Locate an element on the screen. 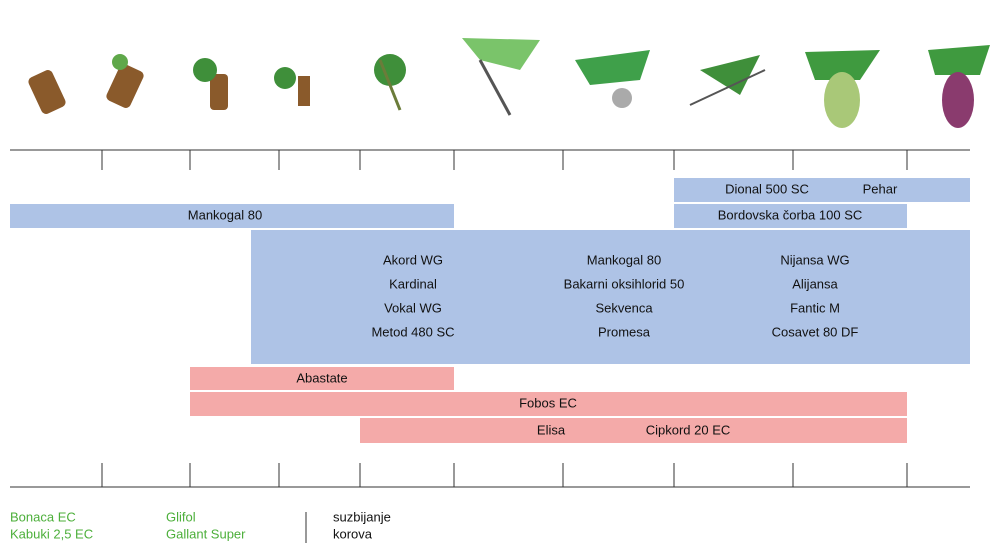  label: Metod 480 SC is located at coordinates (412, 331).